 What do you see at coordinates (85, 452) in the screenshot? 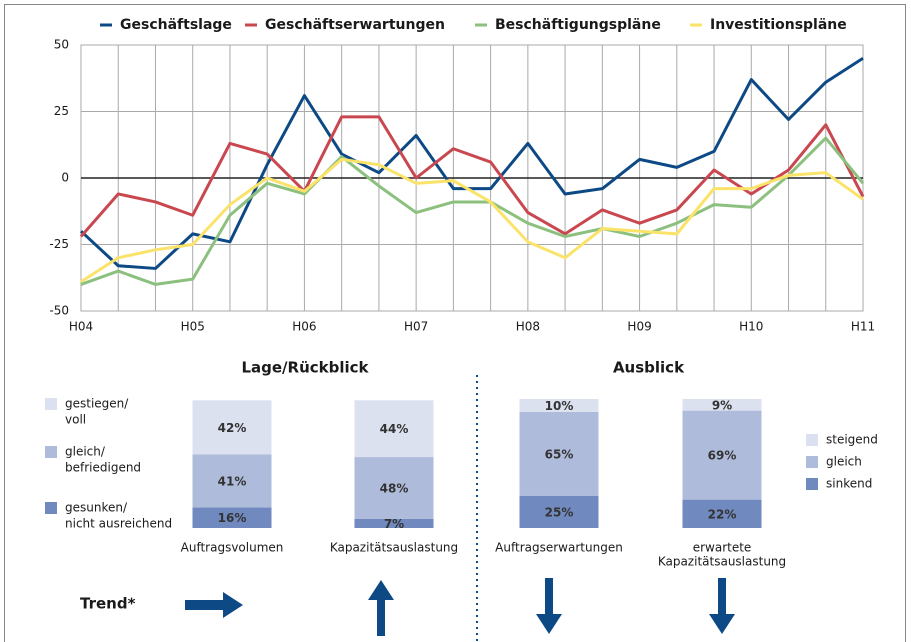
I see `legend-label: gleich/` at bounding box center [85, 452].